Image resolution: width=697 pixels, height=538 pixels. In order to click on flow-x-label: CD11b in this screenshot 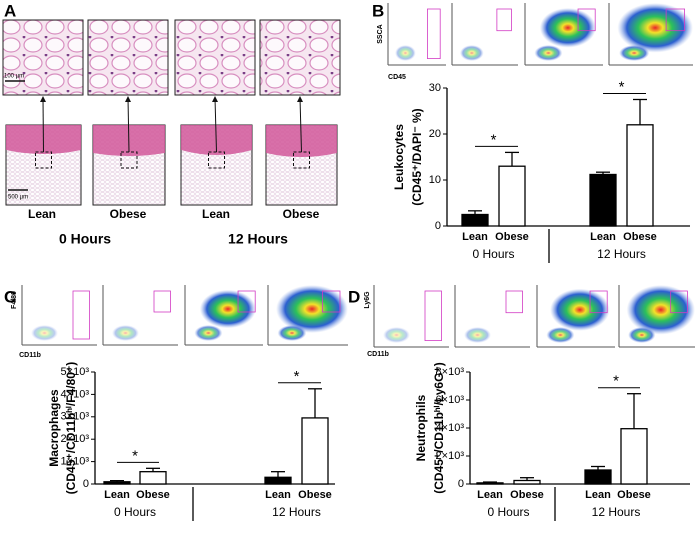, I will do `click(378, 354)`.